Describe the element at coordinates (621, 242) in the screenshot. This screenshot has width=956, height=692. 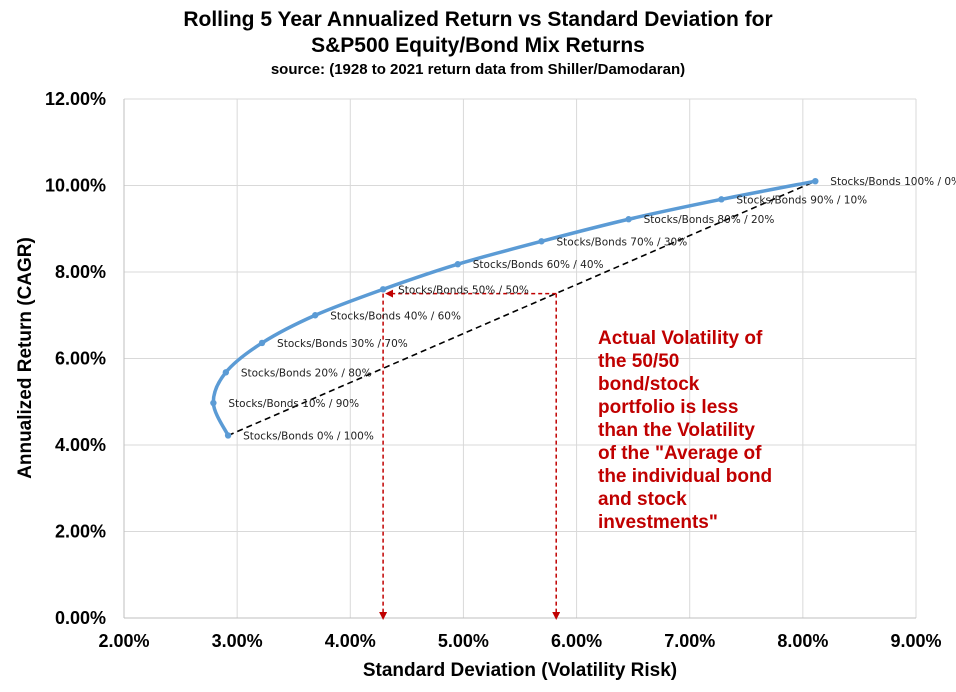
I see `data-point-label: Stocks/Bonds 70% / 30%` at that location.